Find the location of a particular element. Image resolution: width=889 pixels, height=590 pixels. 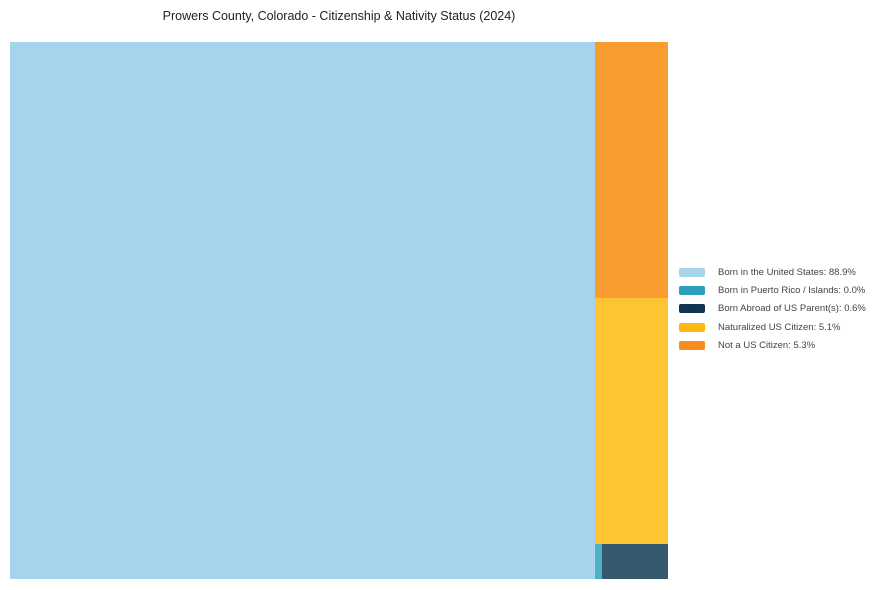

legend-label: Born Abroad of US Parent(s): 0.6% is located at coordinates (792, 309).